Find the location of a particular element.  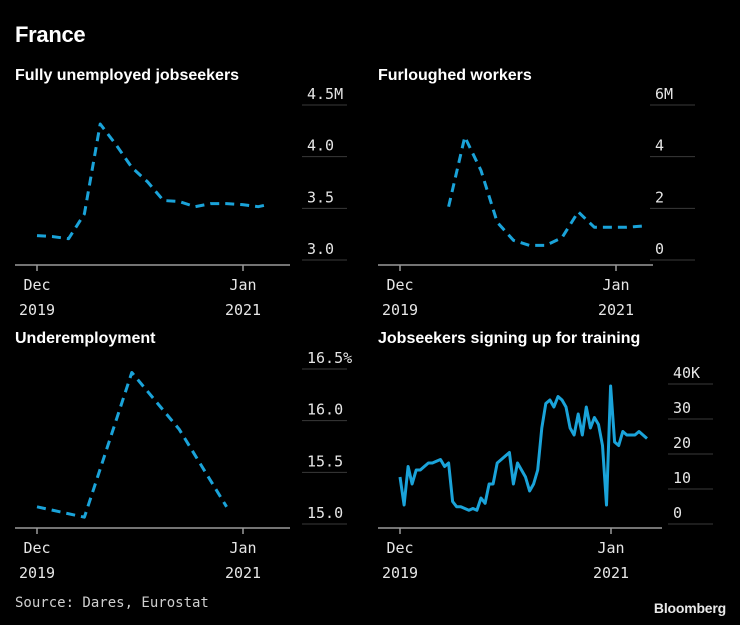

y-tick-label: 10 is located at coordinates (682, 478).